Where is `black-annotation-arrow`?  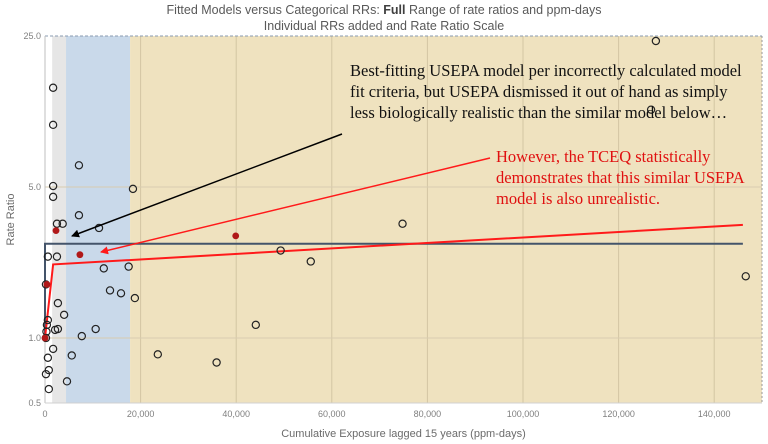
black-annotation-arrow is located at coordinates (207, 185).